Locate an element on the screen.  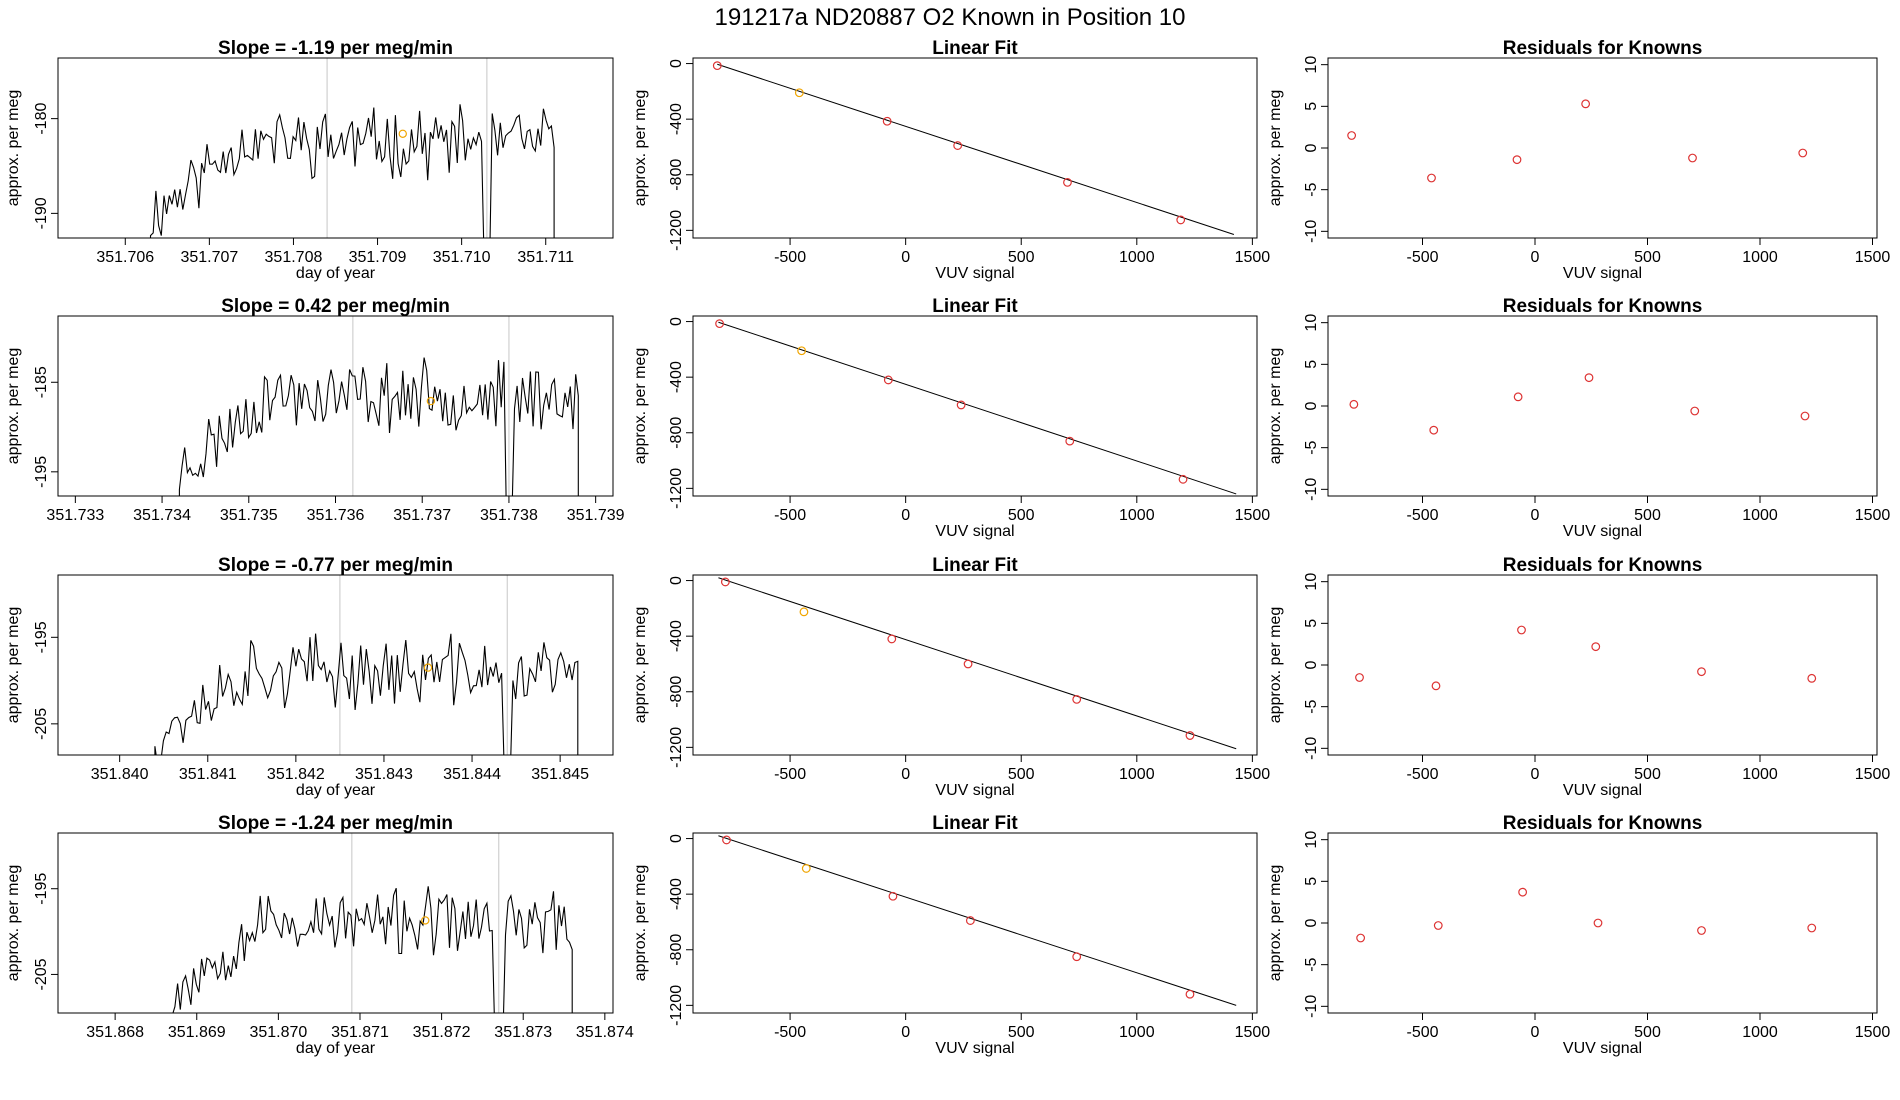
x-tick-label: 351.736 is located at coordinates (336, 515).